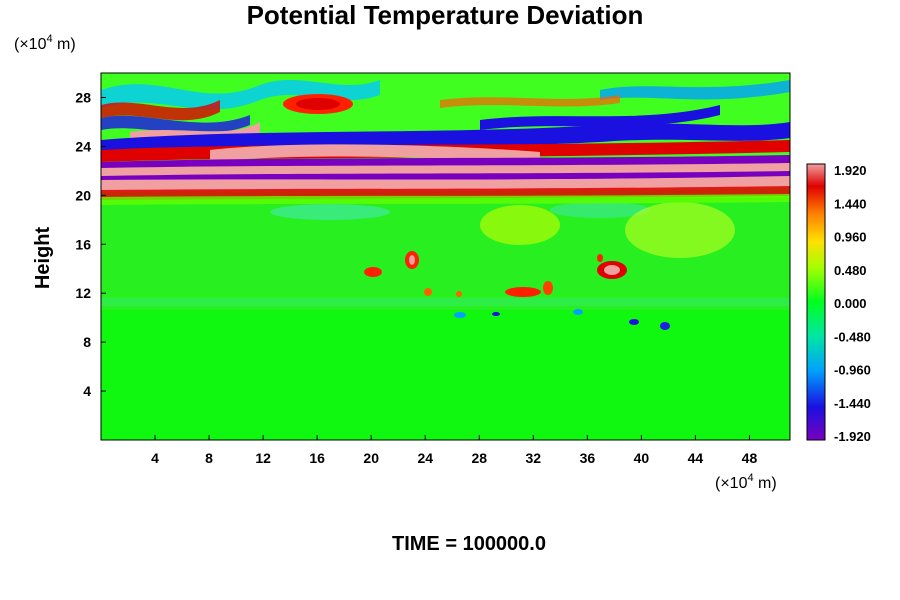  Describe the element at coordinates (83, 146) in the screenshot. I see `y-tick-label: 24` at that location.